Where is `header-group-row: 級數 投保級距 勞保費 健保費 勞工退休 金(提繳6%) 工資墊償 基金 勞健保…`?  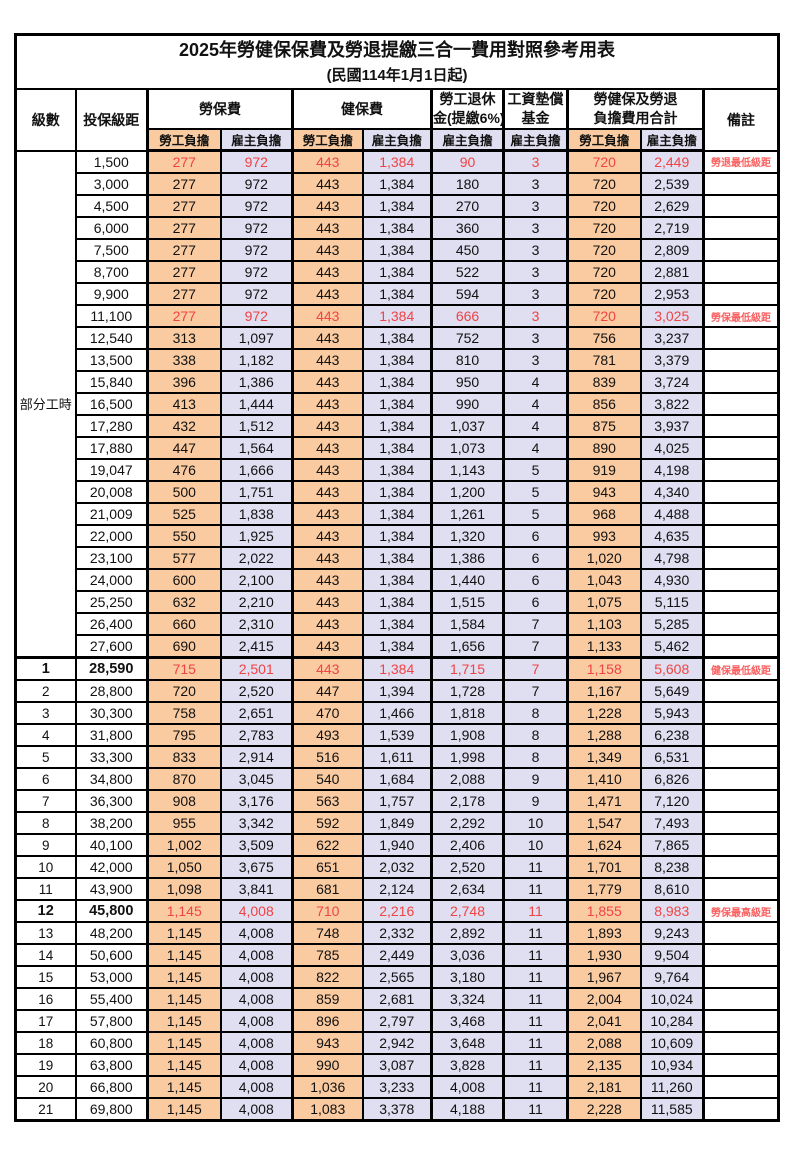 header-group-row: 級數 投保級距 勞保費 健保費 勞工退休 金(提繳6%) 工資墊償 基金 勞健保… is located at coordinates (397, 120).